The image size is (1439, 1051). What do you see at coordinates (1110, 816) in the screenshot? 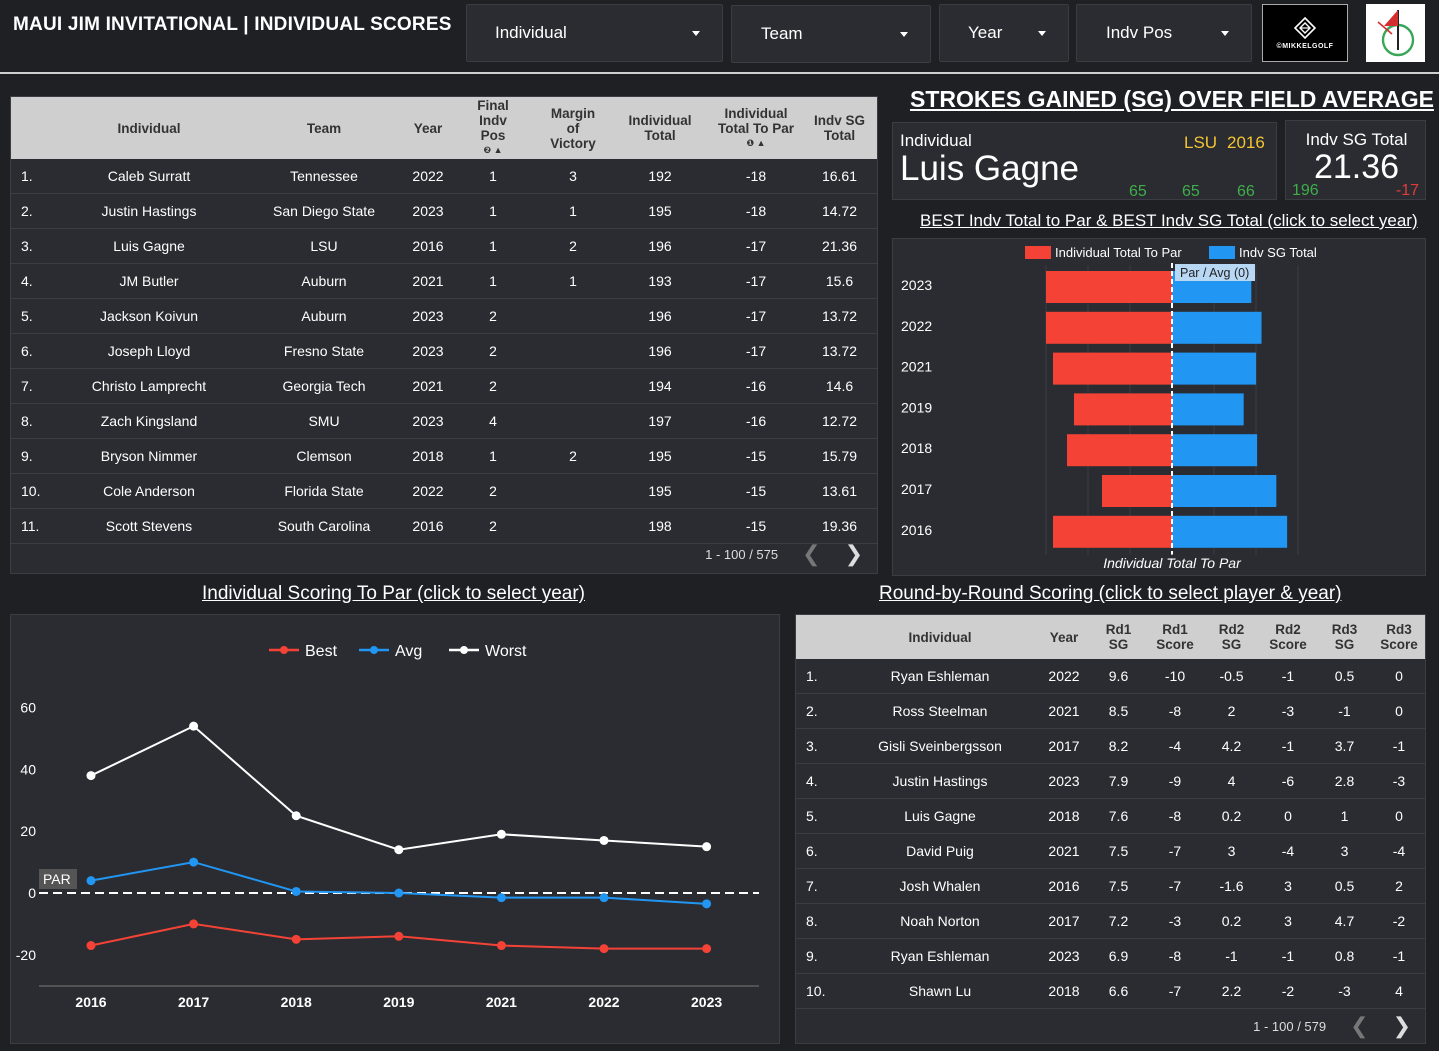
I see `table-row: 5. Luis Gagne 2018 7.6 -8 0.2 0 1 0` at bounding box center [1110, 816].